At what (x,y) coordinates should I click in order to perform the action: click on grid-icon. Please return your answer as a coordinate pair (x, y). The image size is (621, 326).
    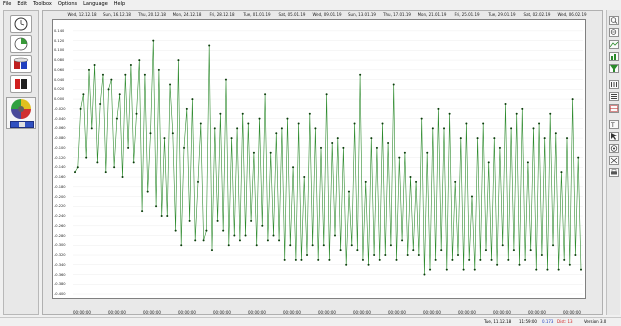
    Looking at the image, I should click on (614, 108).